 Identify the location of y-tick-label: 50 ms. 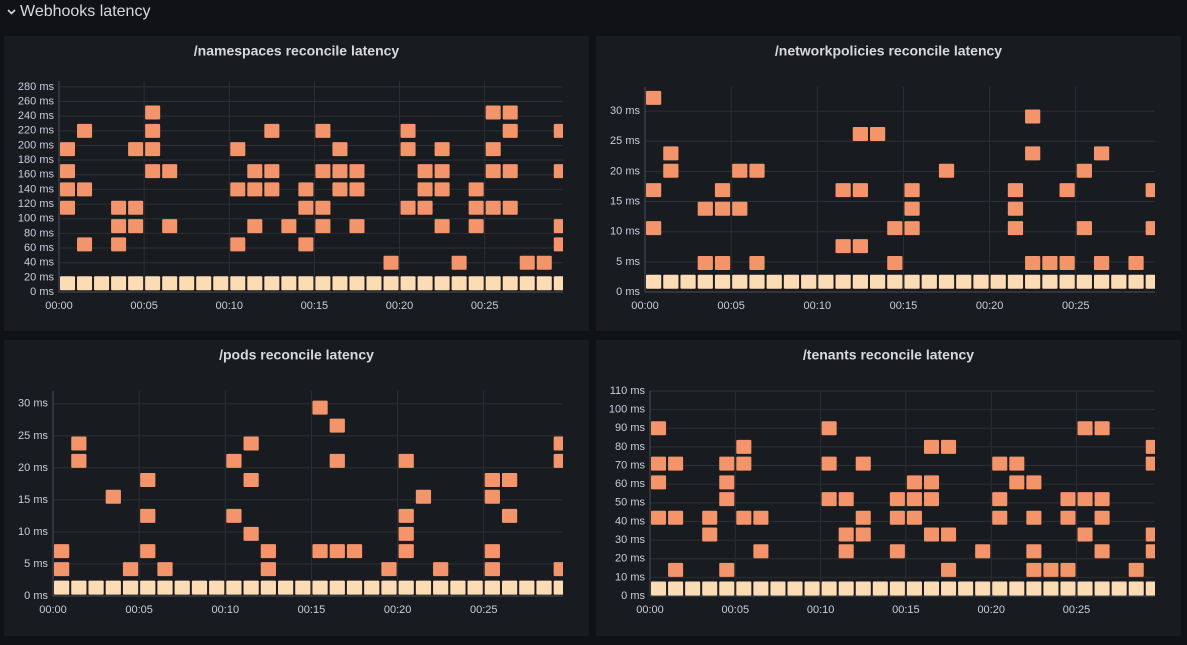
(630, 503).